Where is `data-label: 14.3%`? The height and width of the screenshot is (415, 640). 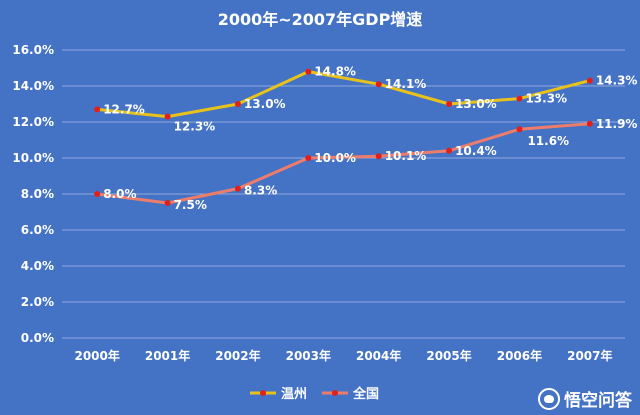
data-label: 14.3% is located at coordinates (617, 81).